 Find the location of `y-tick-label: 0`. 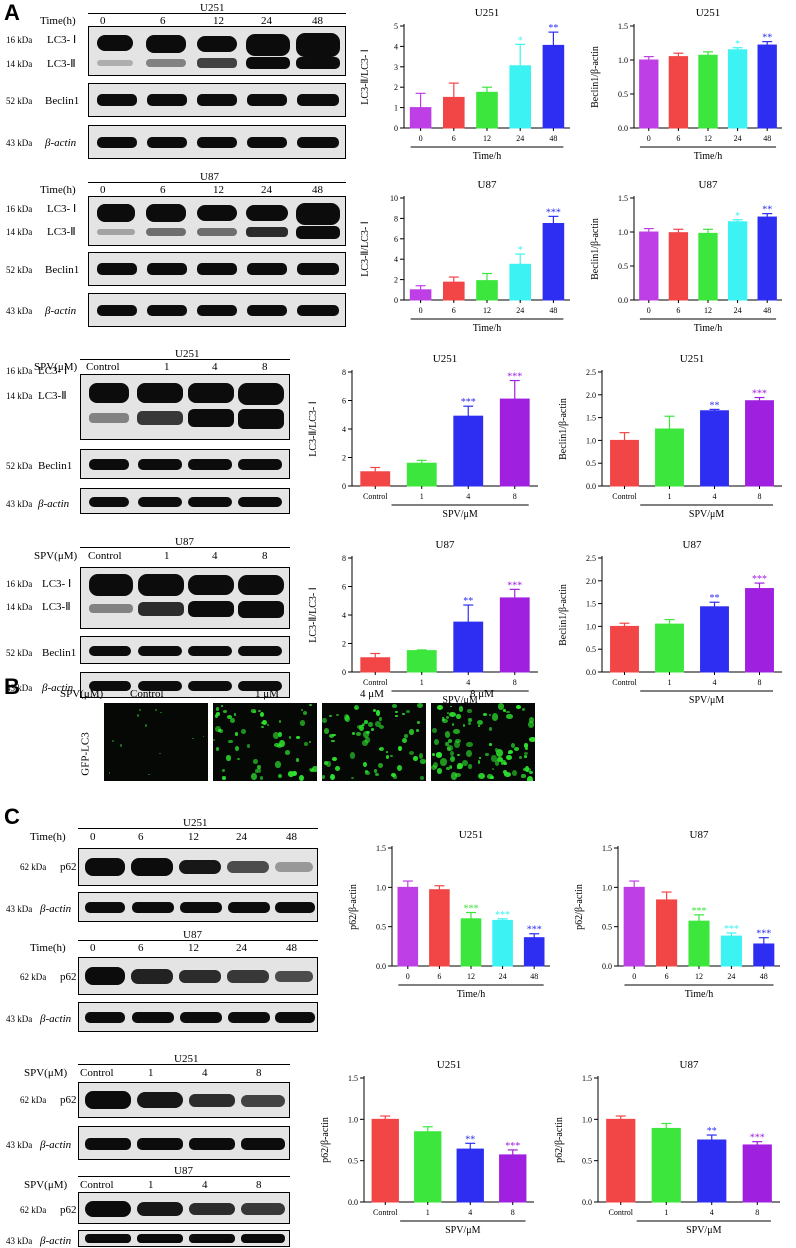

y-tick-label: 0 is located at coordinates (396, 128).